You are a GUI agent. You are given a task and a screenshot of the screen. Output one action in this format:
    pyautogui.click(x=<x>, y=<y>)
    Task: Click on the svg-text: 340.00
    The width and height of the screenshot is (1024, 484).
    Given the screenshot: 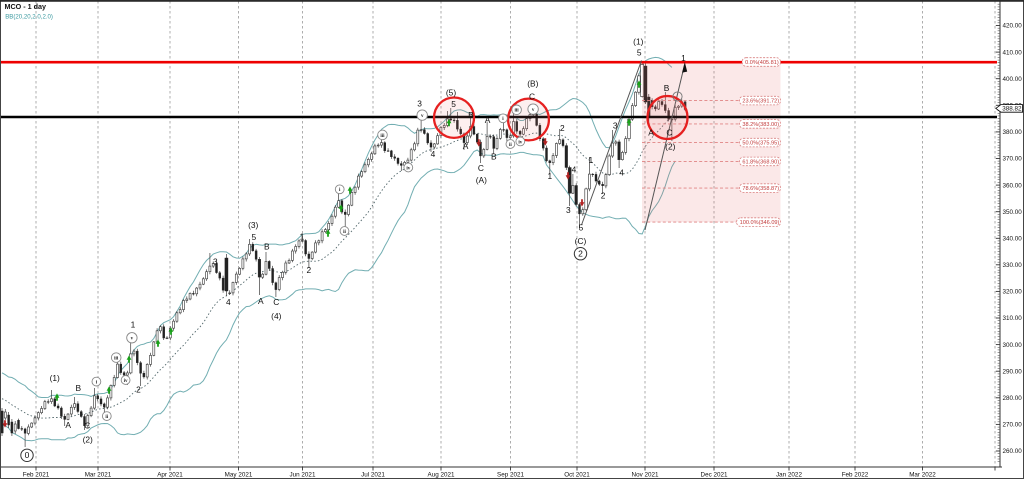 What is the action you would take?
    pyautogui.click(x=1013, y=239)
    